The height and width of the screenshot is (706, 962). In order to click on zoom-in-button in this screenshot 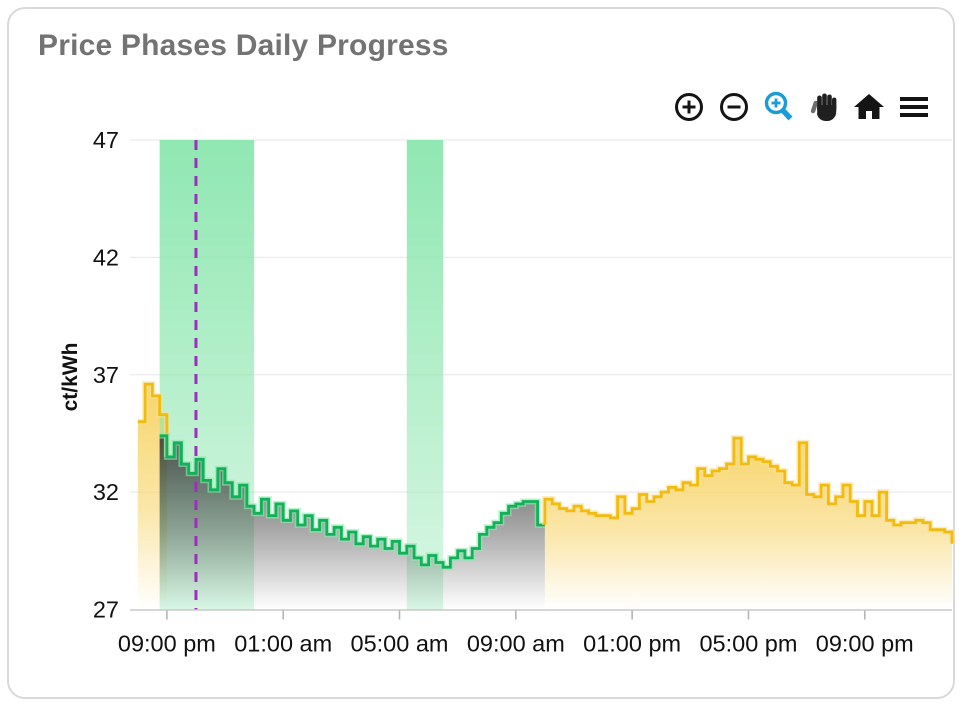, I will do `click(689, 107)`.